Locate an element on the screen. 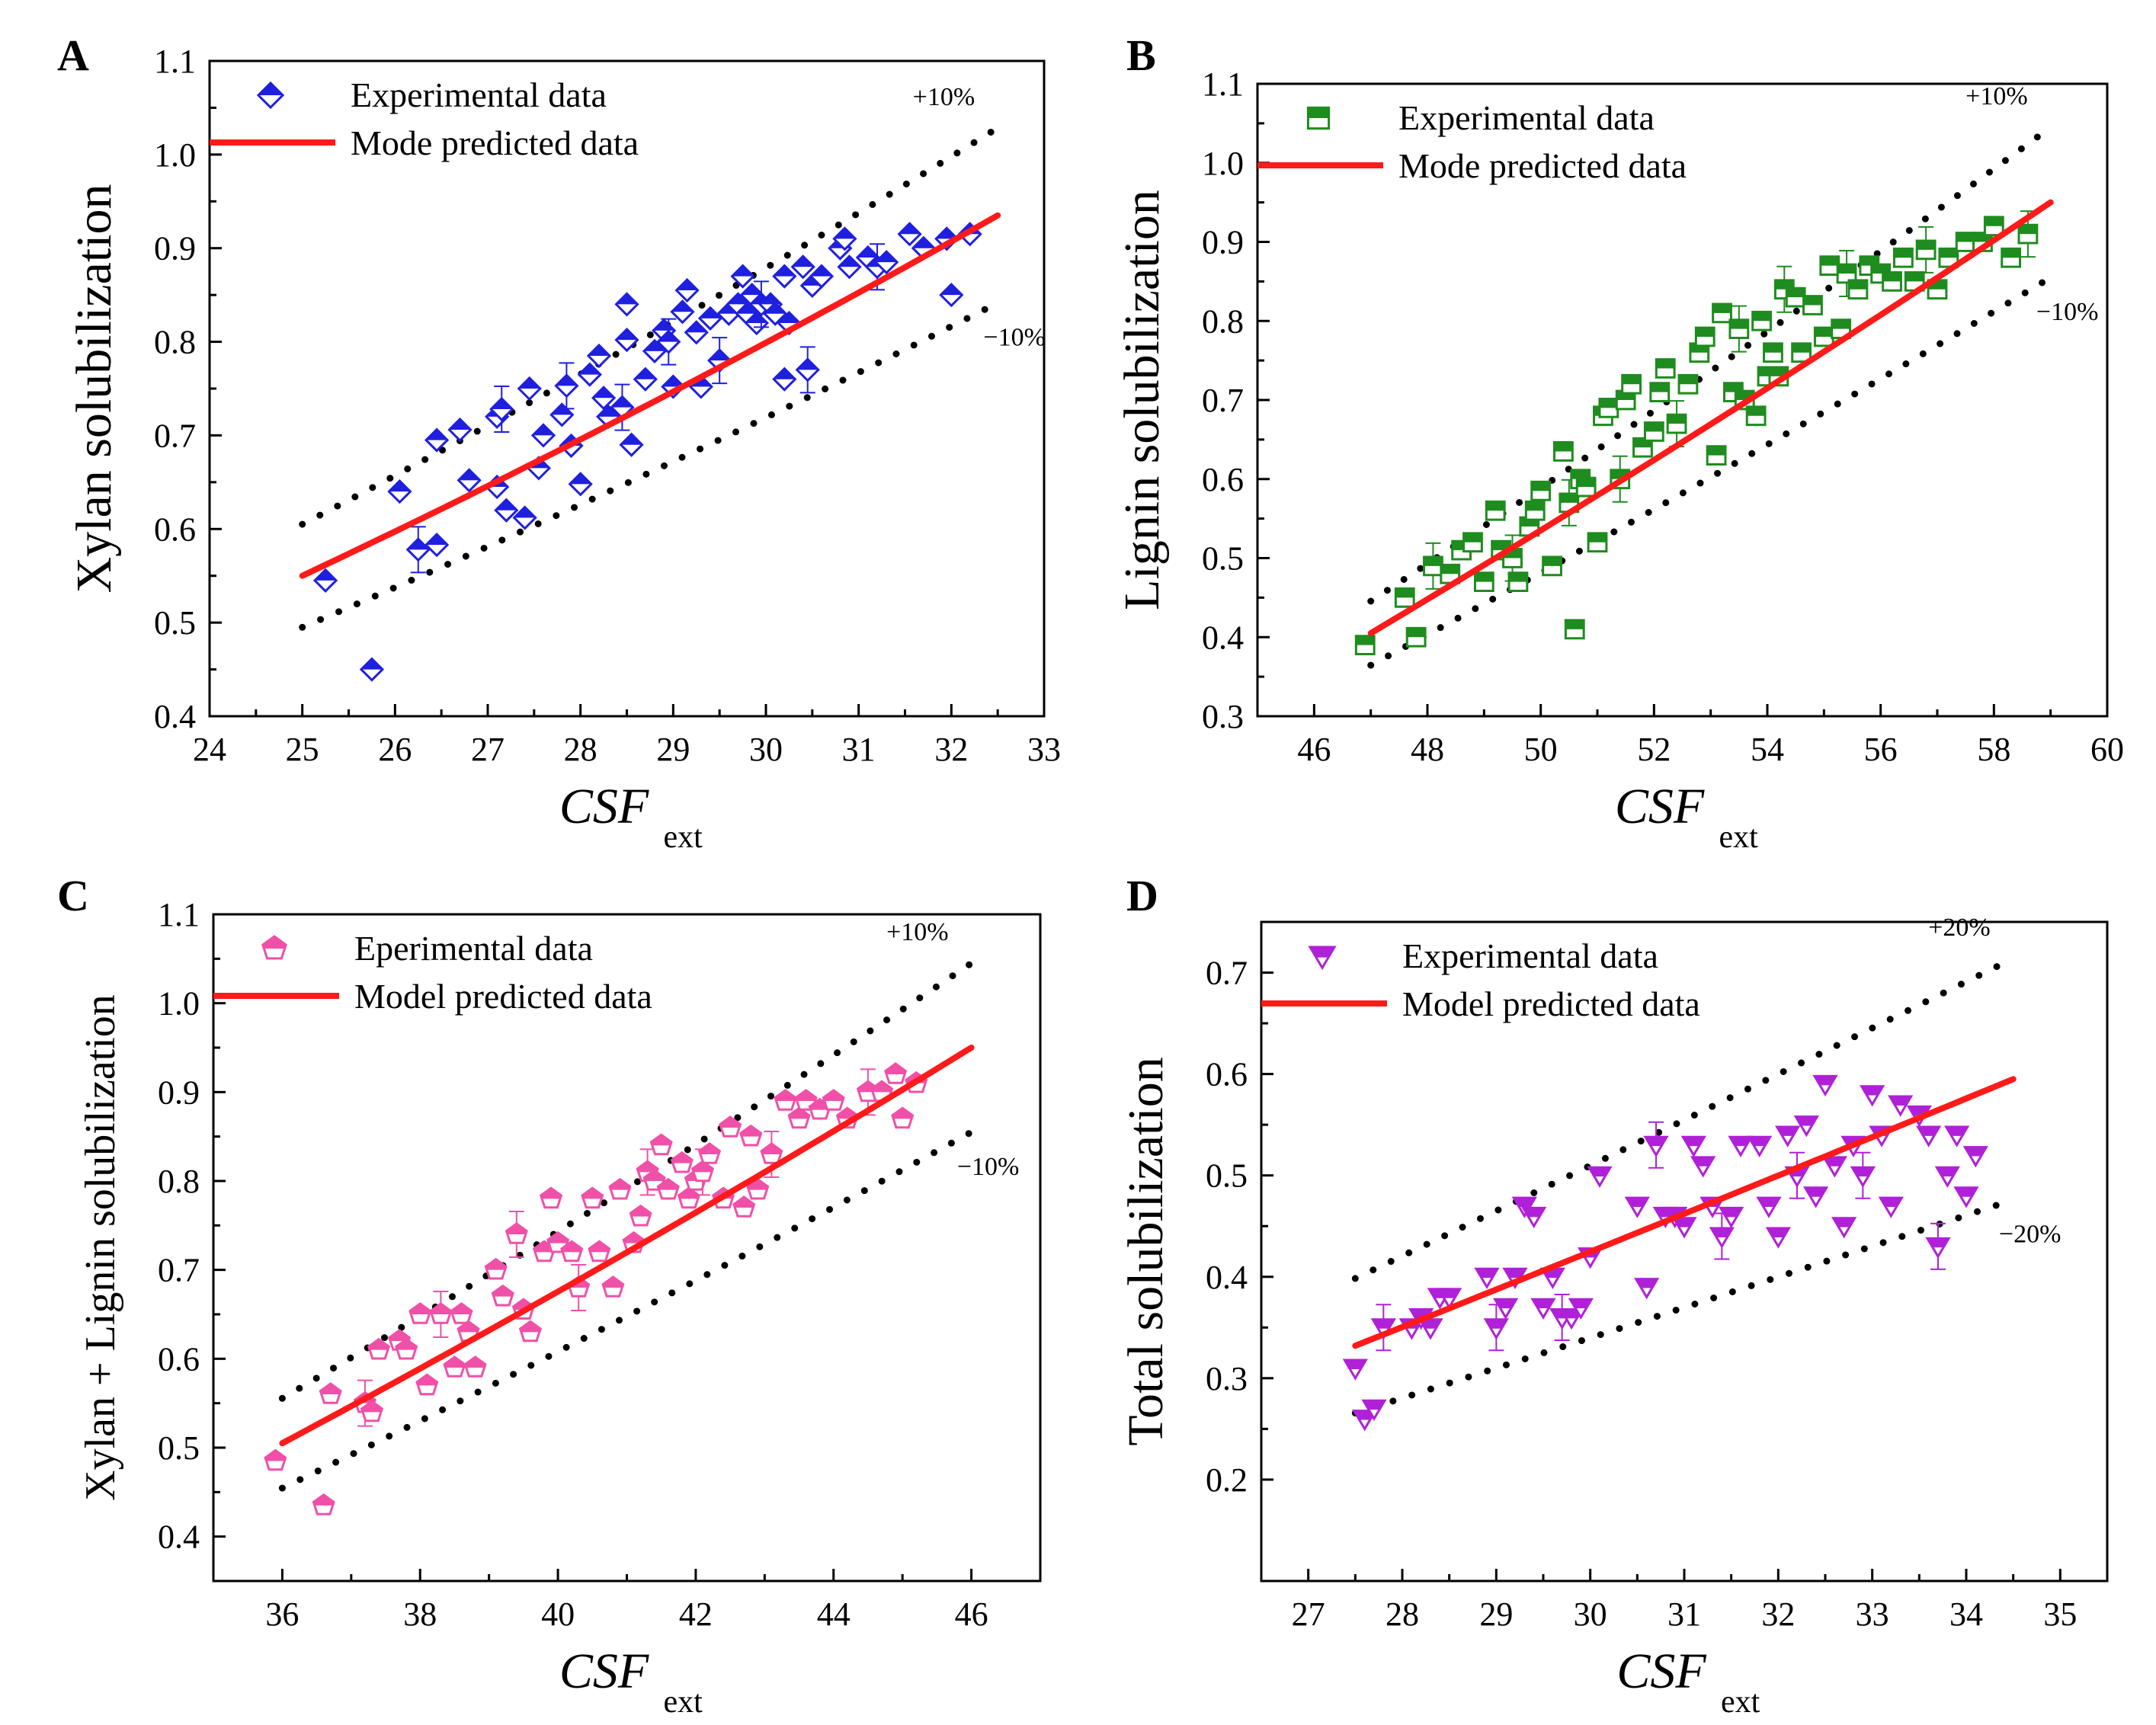 Image resolution: width=2156 pixels, height=1725 pixels. panel-c-x-tick-label: 42 is located at coordinates (696, 1614).